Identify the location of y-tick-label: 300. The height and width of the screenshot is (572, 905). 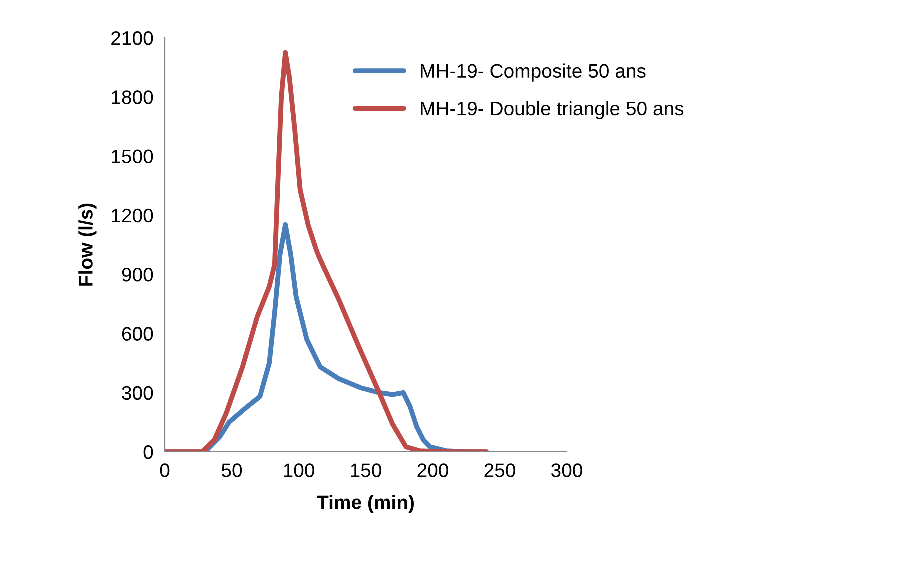
(138, 393).